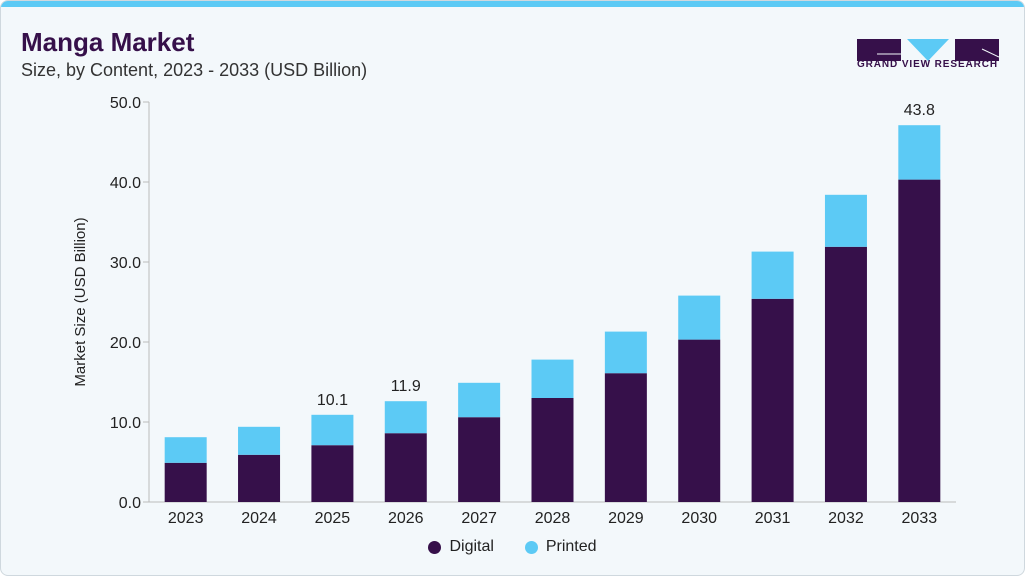 Image resolution: width=1025 pixels, height=576 pixels. What do you see at coordinates (125, 183) in the screenshot?
I see `y-tick-label: 40.0` at bounding box center [125, 183].